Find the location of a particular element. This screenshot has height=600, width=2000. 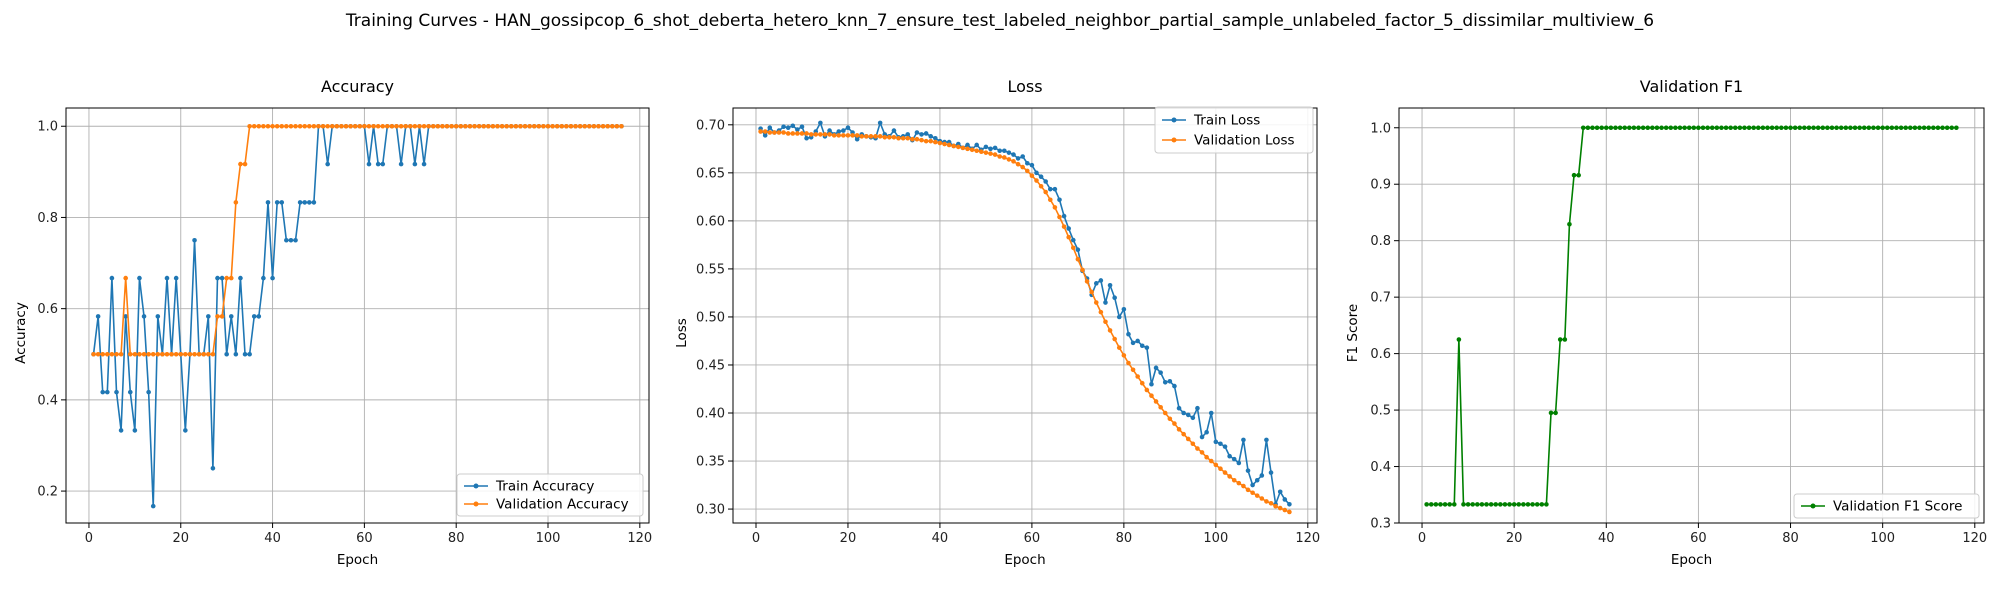

accuracy-legend-swatch-marker is located at coordinates (476, 504).